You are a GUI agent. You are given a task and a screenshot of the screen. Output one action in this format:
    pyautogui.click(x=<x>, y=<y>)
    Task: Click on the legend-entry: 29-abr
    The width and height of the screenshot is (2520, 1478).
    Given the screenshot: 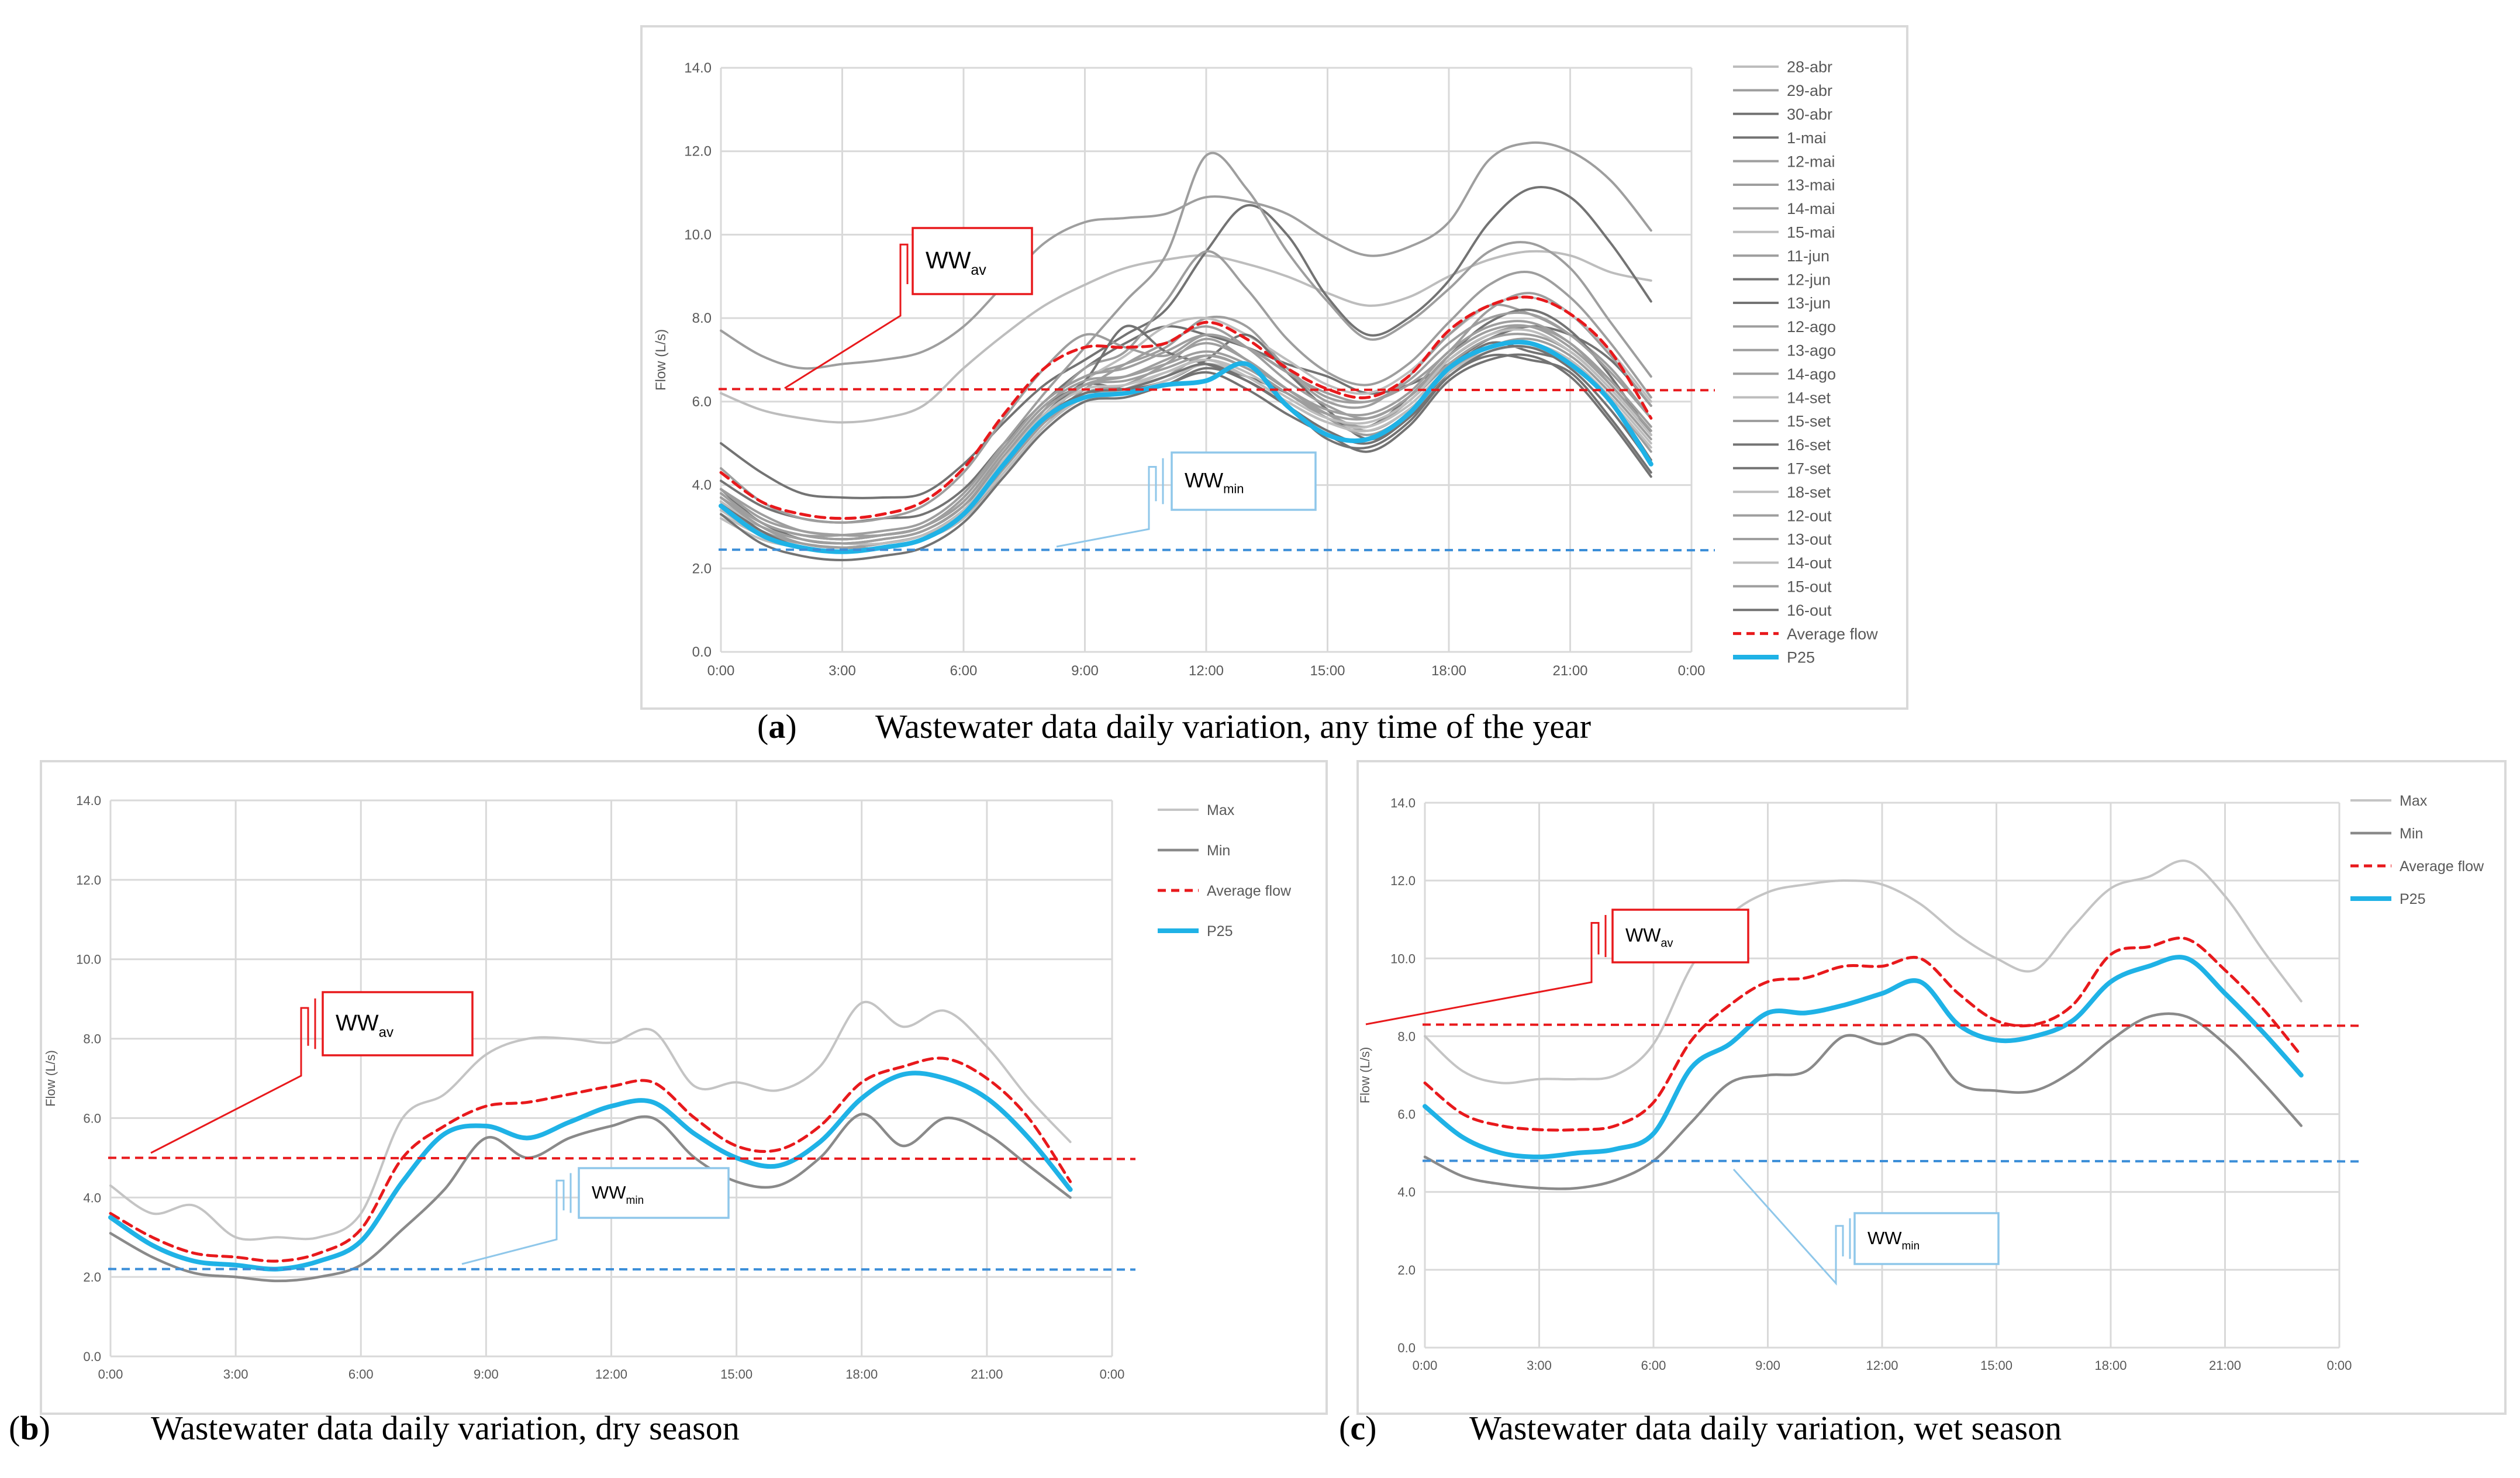 What is the action you would take?
    pyautogui.click(x=1809, y=90)
    